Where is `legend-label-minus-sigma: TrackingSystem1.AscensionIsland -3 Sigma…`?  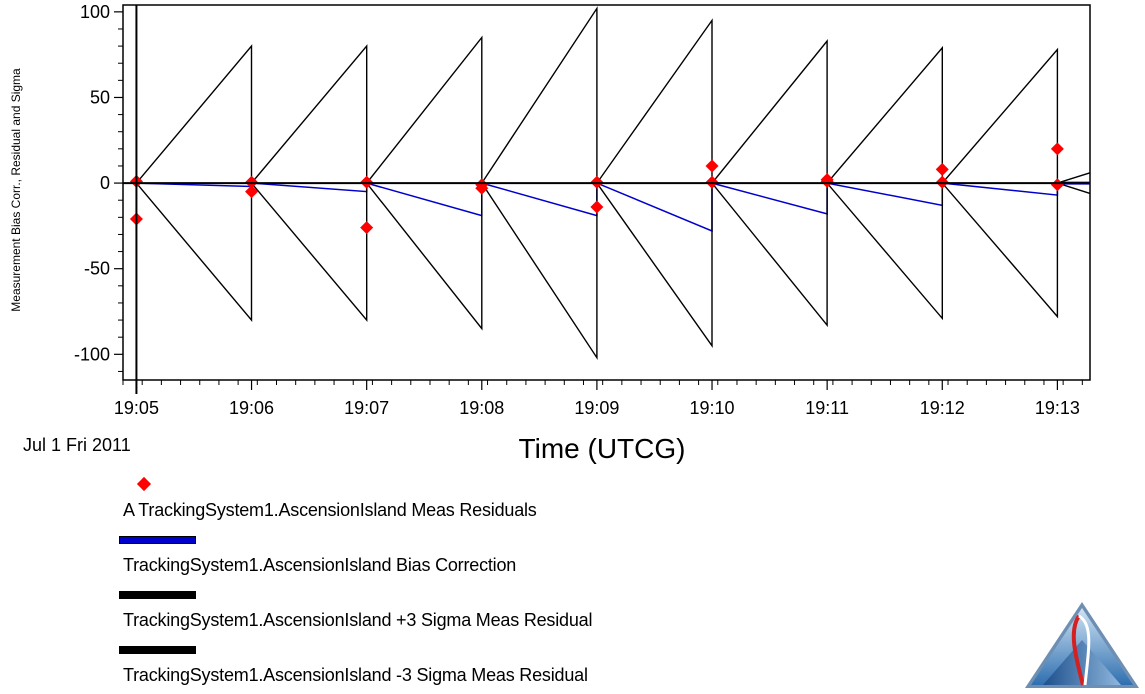
legend-label-minus-sigma: TrackingSystem1.AscensionIsland -3 Sigma… is located at coordinates (355, 675).